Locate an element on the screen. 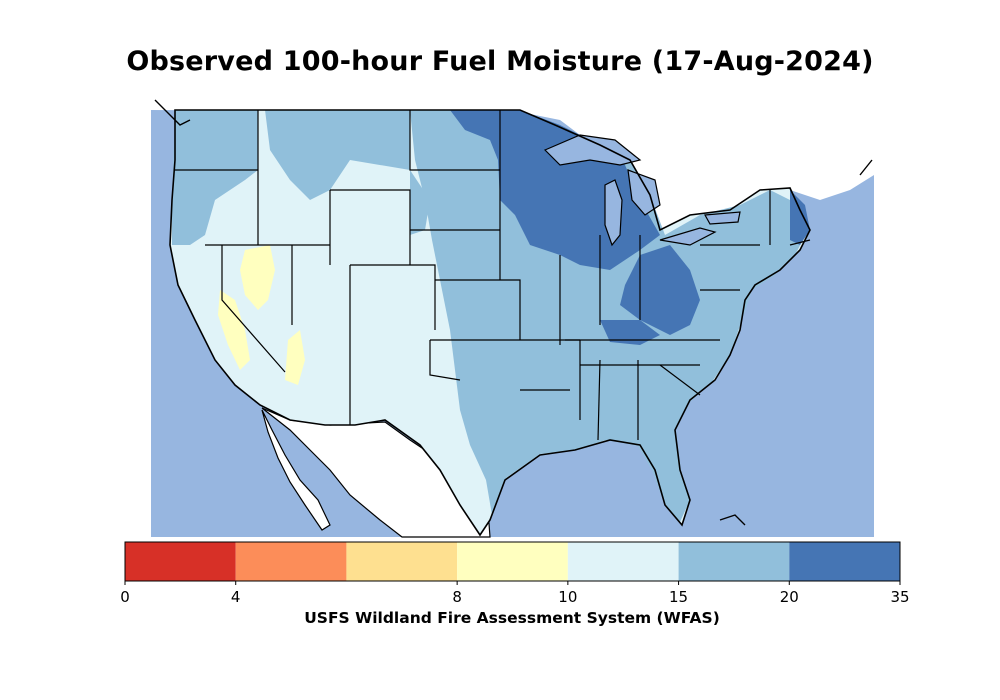  colorbar-frame is located at coordinates (512, 561).